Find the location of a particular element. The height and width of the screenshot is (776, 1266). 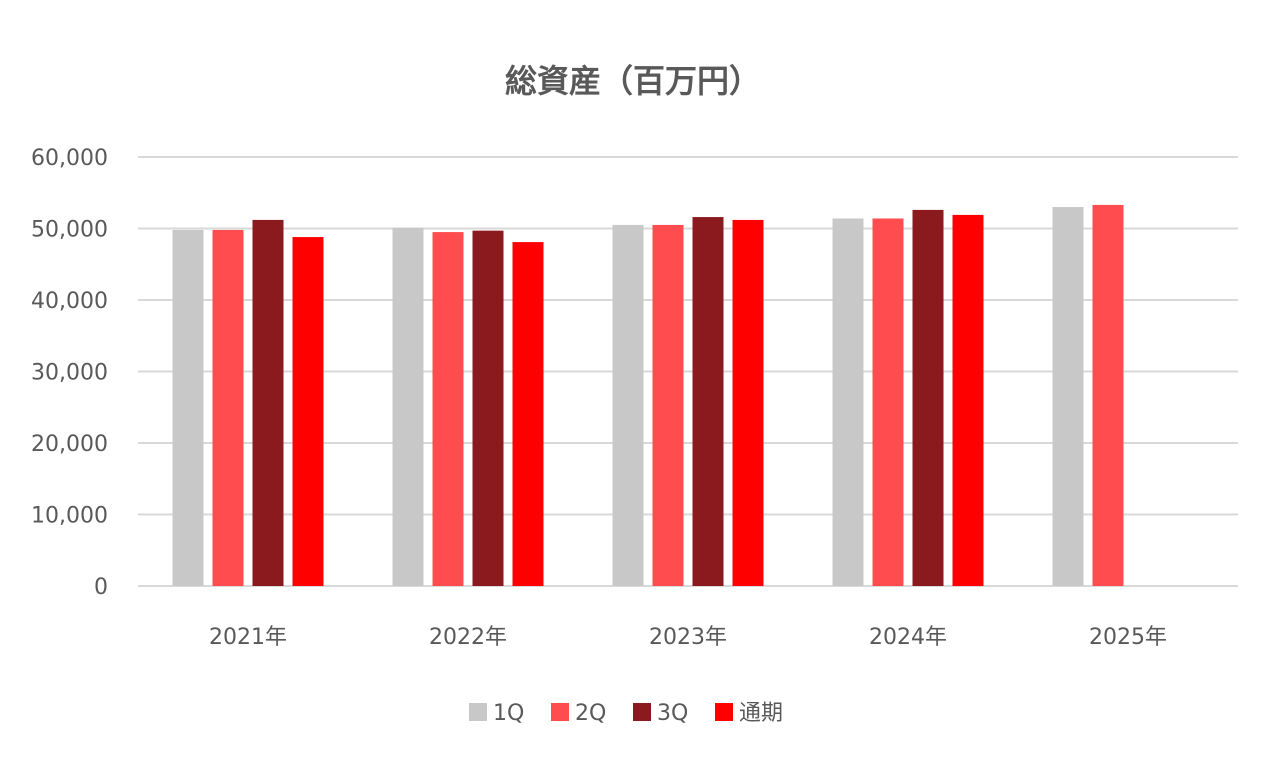

x-tick-label: 2021年 is located at coordinates (248, 637).